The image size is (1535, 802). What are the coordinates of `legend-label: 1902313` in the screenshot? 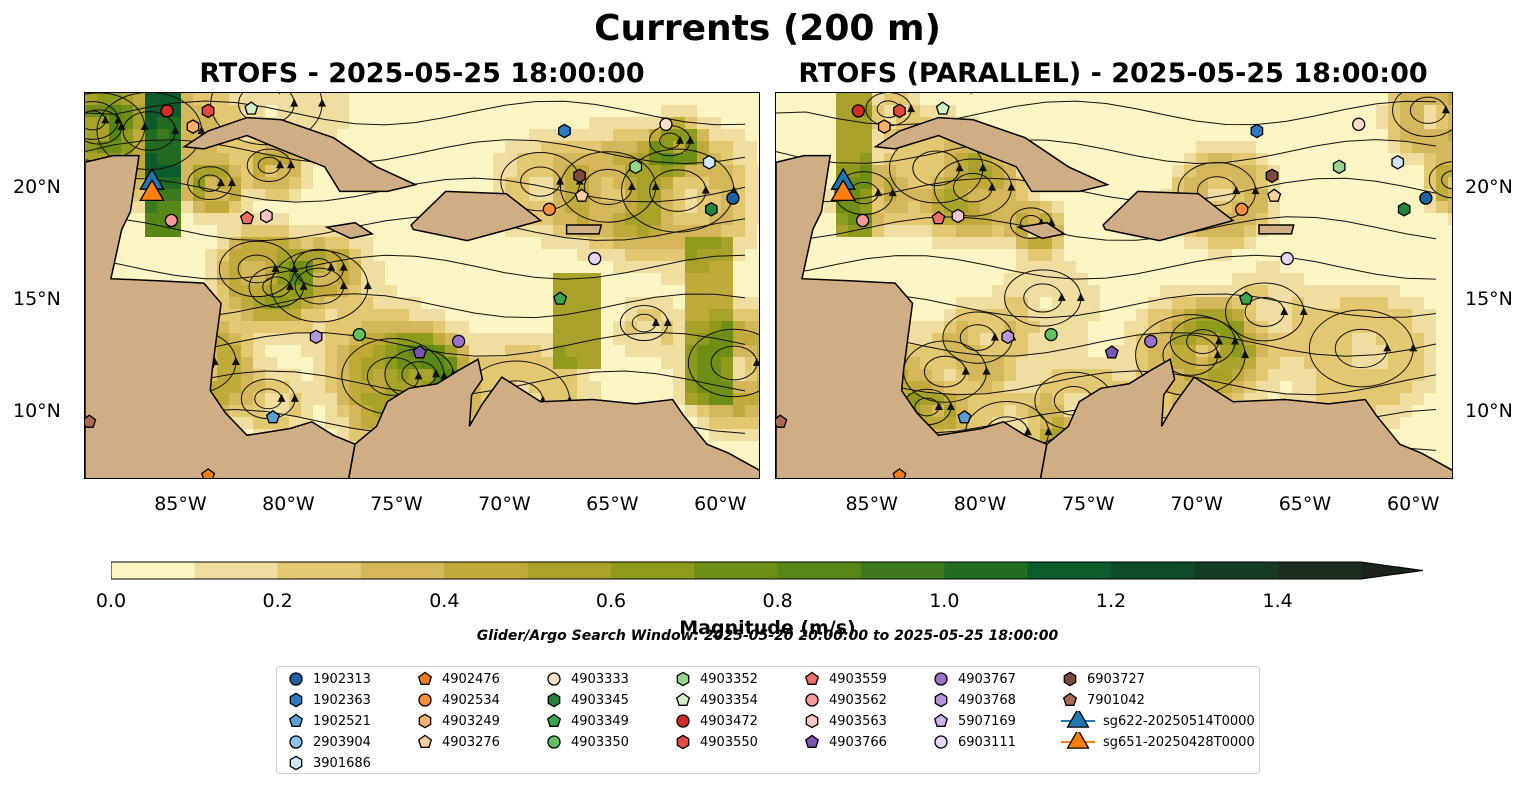 It's located at (342, 679).